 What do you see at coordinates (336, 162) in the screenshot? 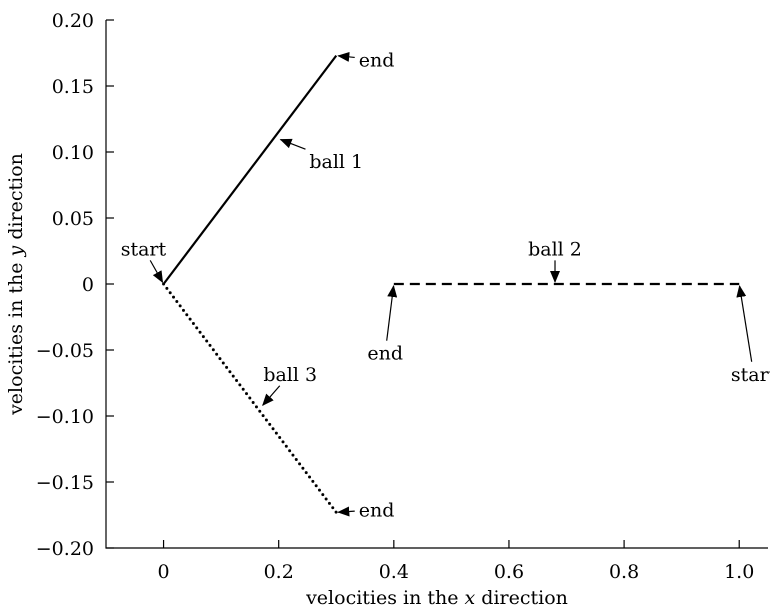
I see `annotation-label: ball 1` at bounding box center [336, 162].